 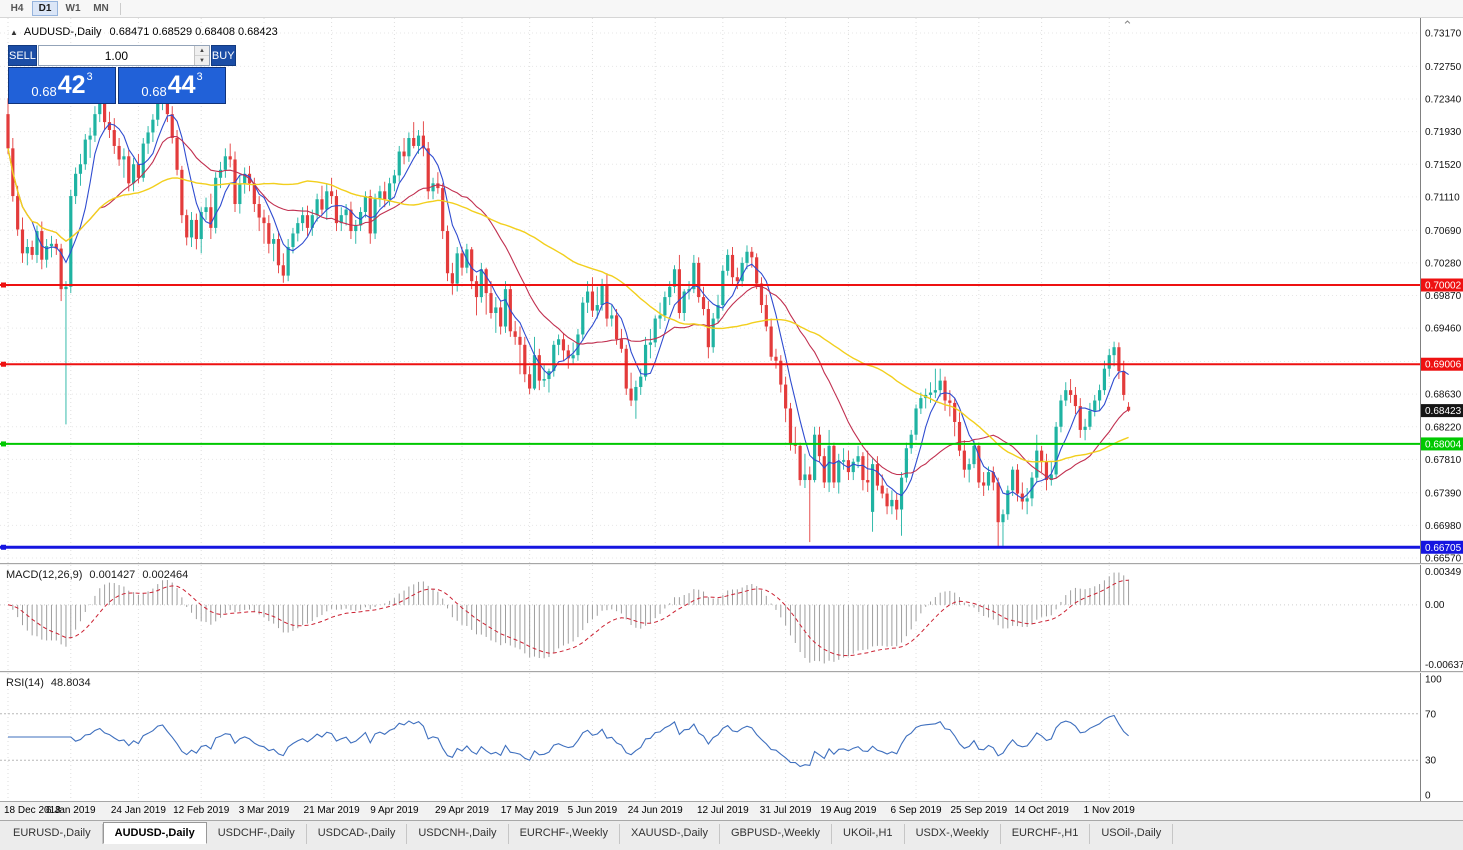 I want to click on buy-button: BUY, so click(x=223, y=55).